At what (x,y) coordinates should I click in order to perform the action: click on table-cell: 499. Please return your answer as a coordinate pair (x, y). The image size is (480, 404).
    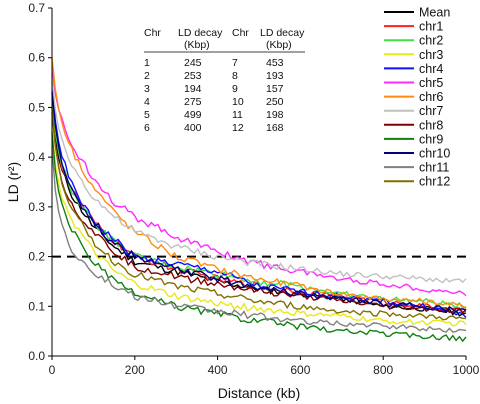
    Looking at the image, I should click on (193, 115).